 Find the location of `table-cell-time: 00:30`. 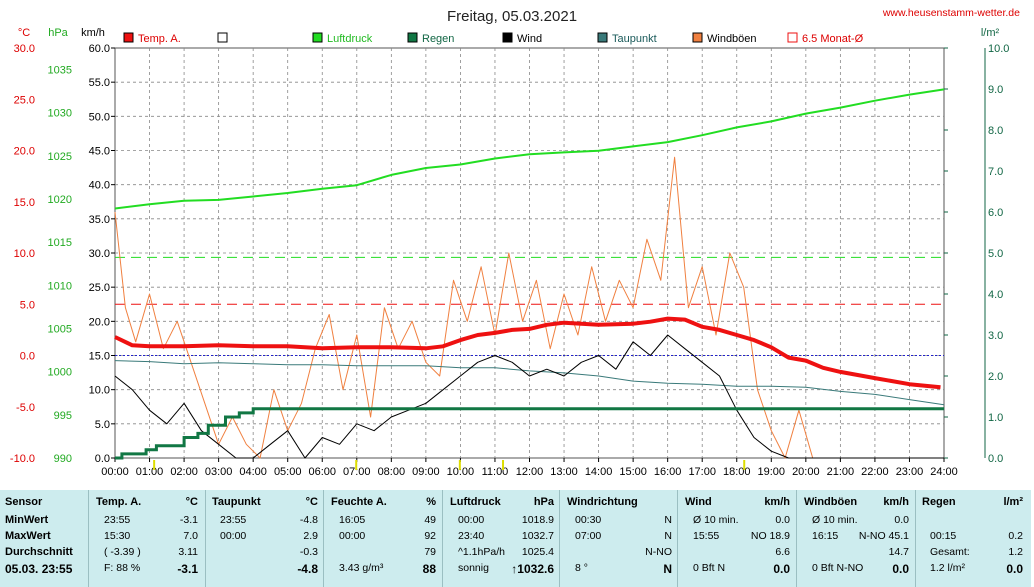

table-cell-time: 00:30 is located at coordinates (588, 520).